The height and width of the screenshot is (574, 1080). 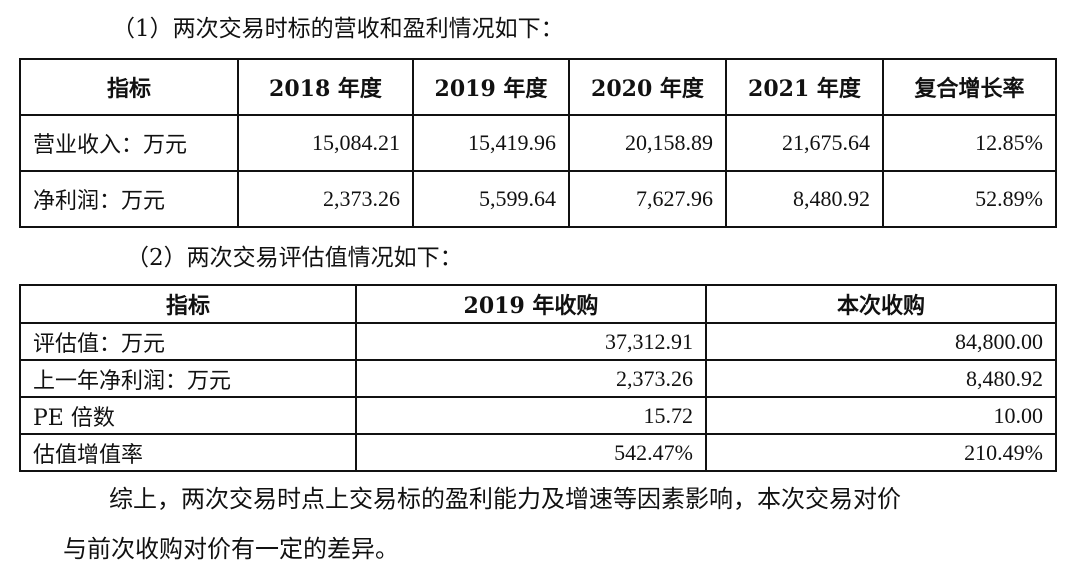 What do you see at coordinates (188, 415) in the screenshot?
I see `row-label: PE 倍数` at bounding box center [188, 415].